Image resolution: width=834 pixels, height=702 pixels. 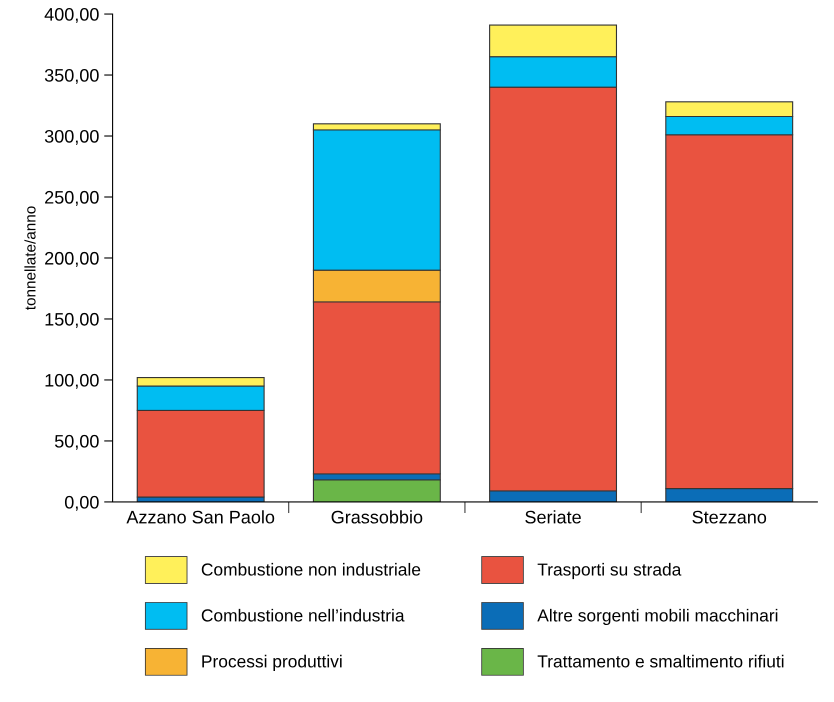 I want to click on legend-label: Altre sorgenti mobili macchinari, so click(x=657, y=617).